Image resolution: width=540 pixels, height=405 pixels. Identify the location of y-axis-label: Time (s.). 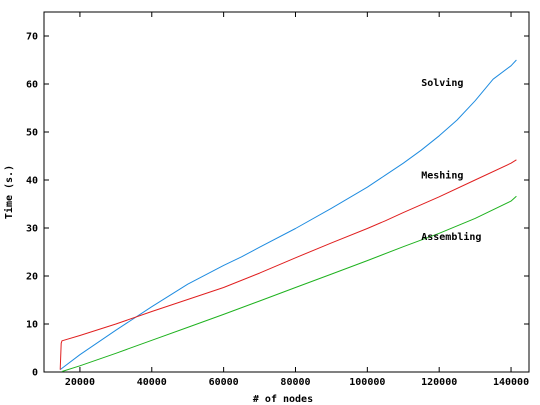
(9, 192).